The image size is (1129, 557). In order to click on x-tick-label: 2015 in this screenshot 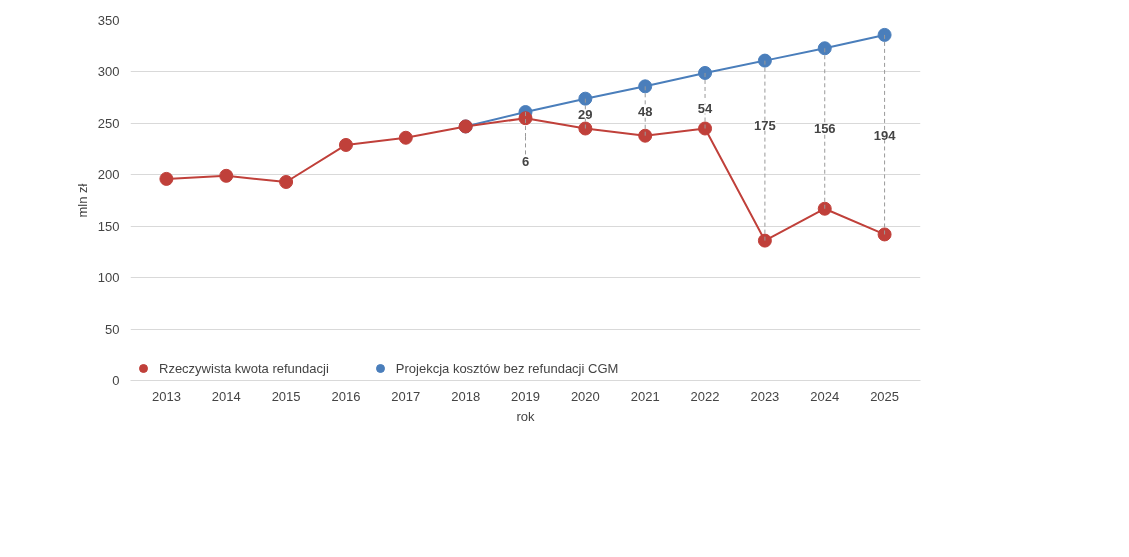, I will do `click(286, 396)`.